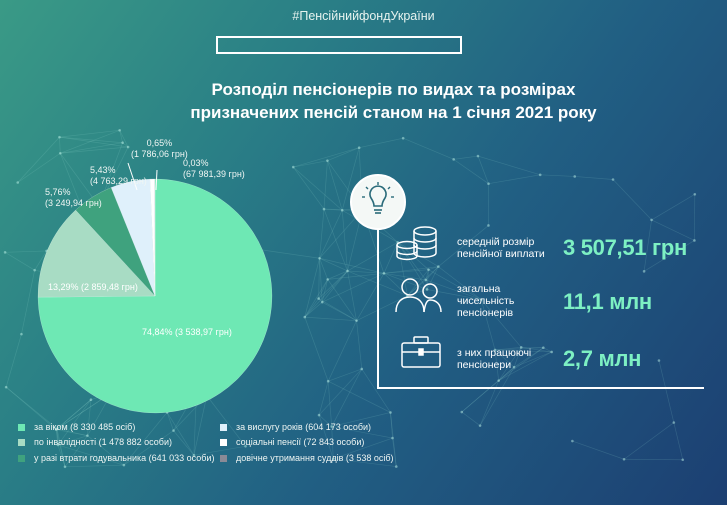 The height and width of the screenshot is (505, 727). Describe the element at coordinates (159, 148) in the screenshot. I see `slice-label-soc: 0,65% (1 786,06 грн)` at that location.